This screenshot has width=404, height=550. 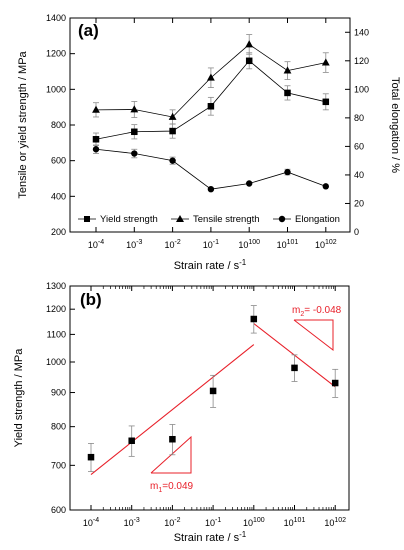 What do you see at coordinates (160, 490) in the screenshot?
I see `annotation-m1-subscript: 1` at bounding box center [160, 490].